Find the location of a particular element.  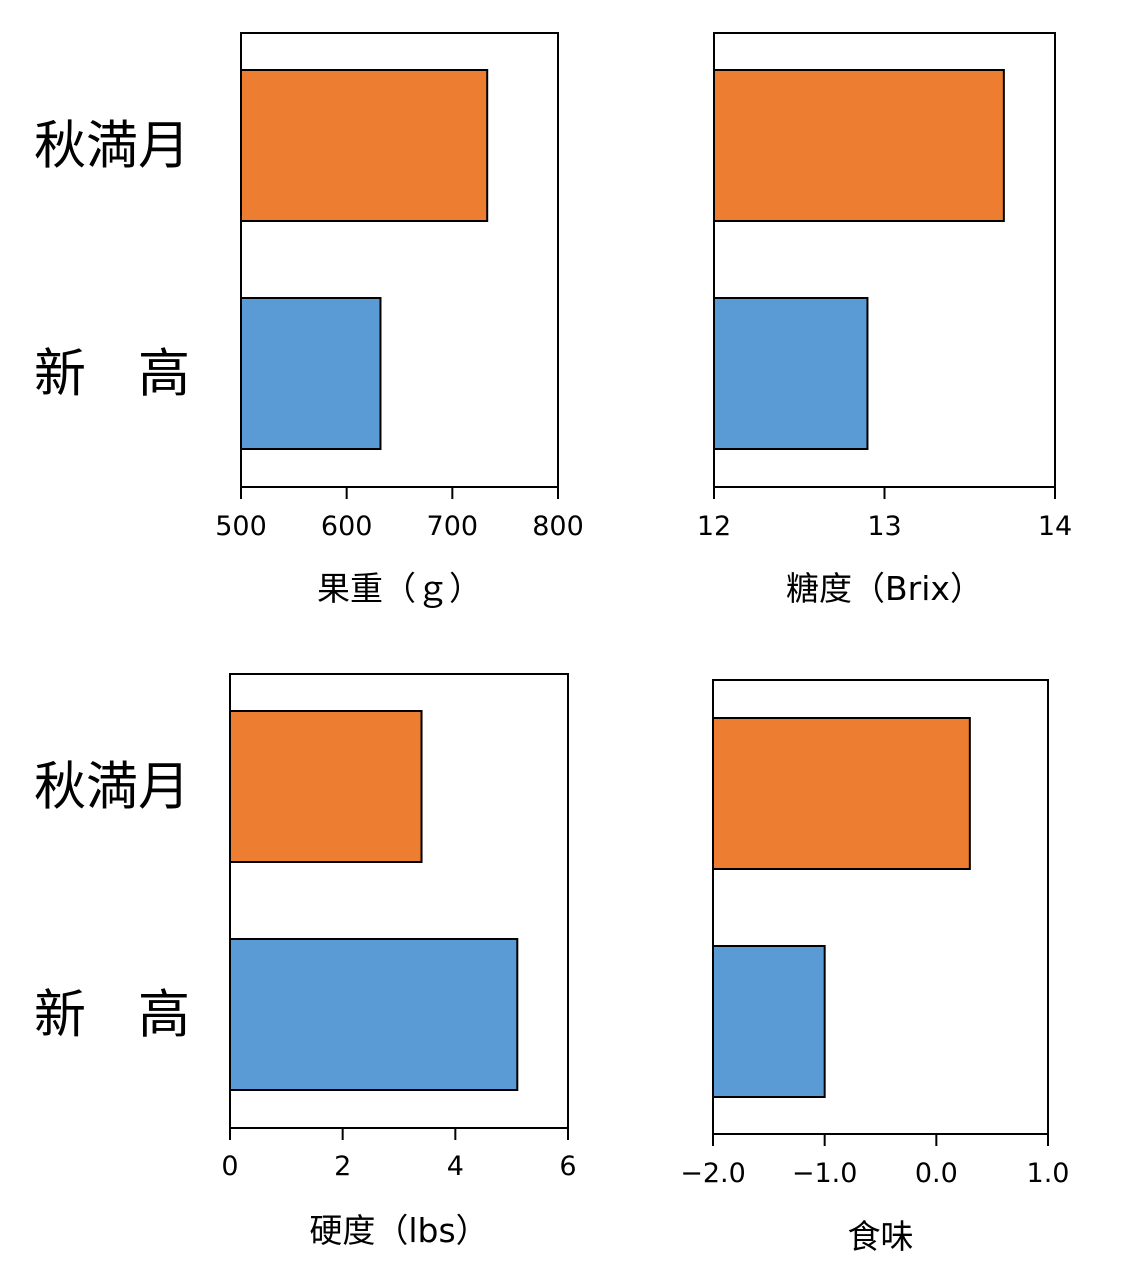

x-tick-label: −2.0 is located at coordinates (713, 1173).